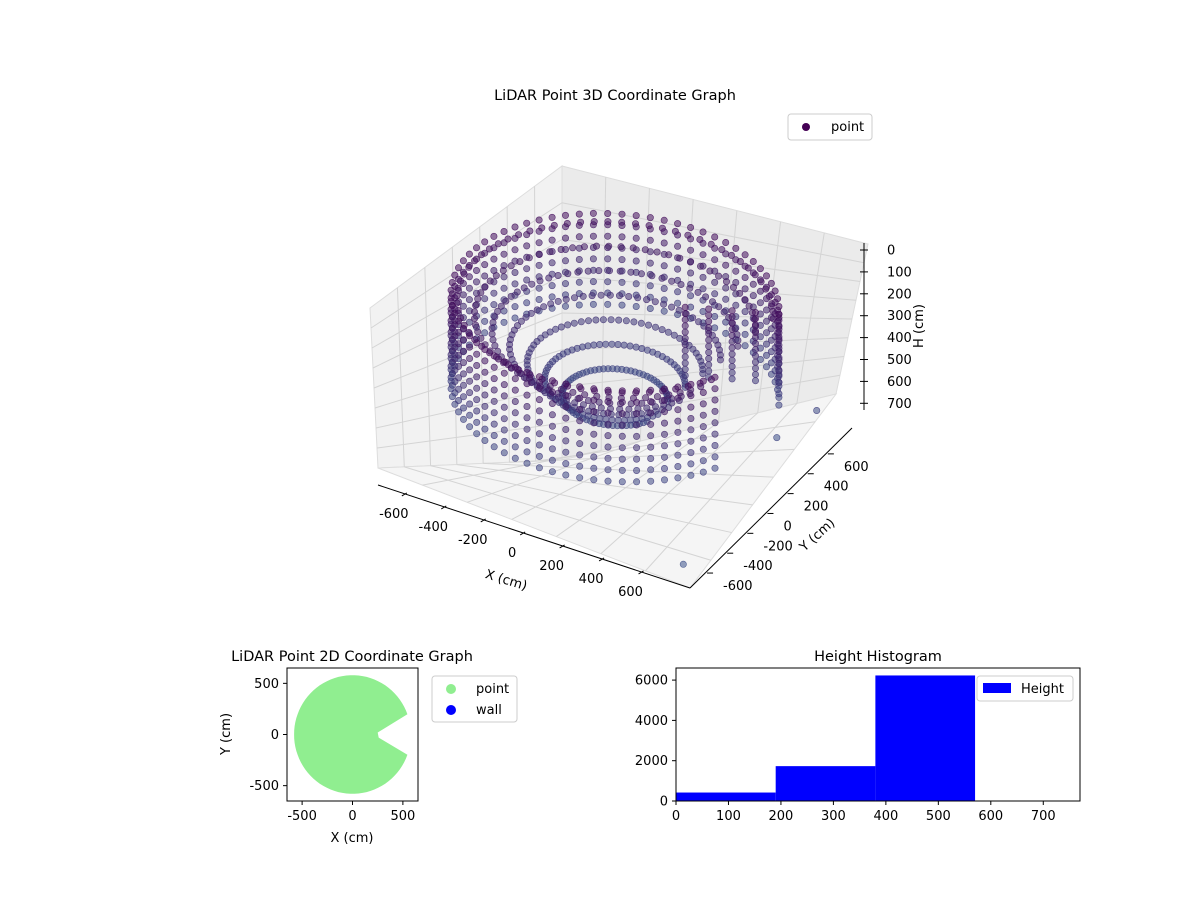  Describe the element at coordinates (836, 487) in the screenshot. I see `y-tick-label-3d: 400` at that location.